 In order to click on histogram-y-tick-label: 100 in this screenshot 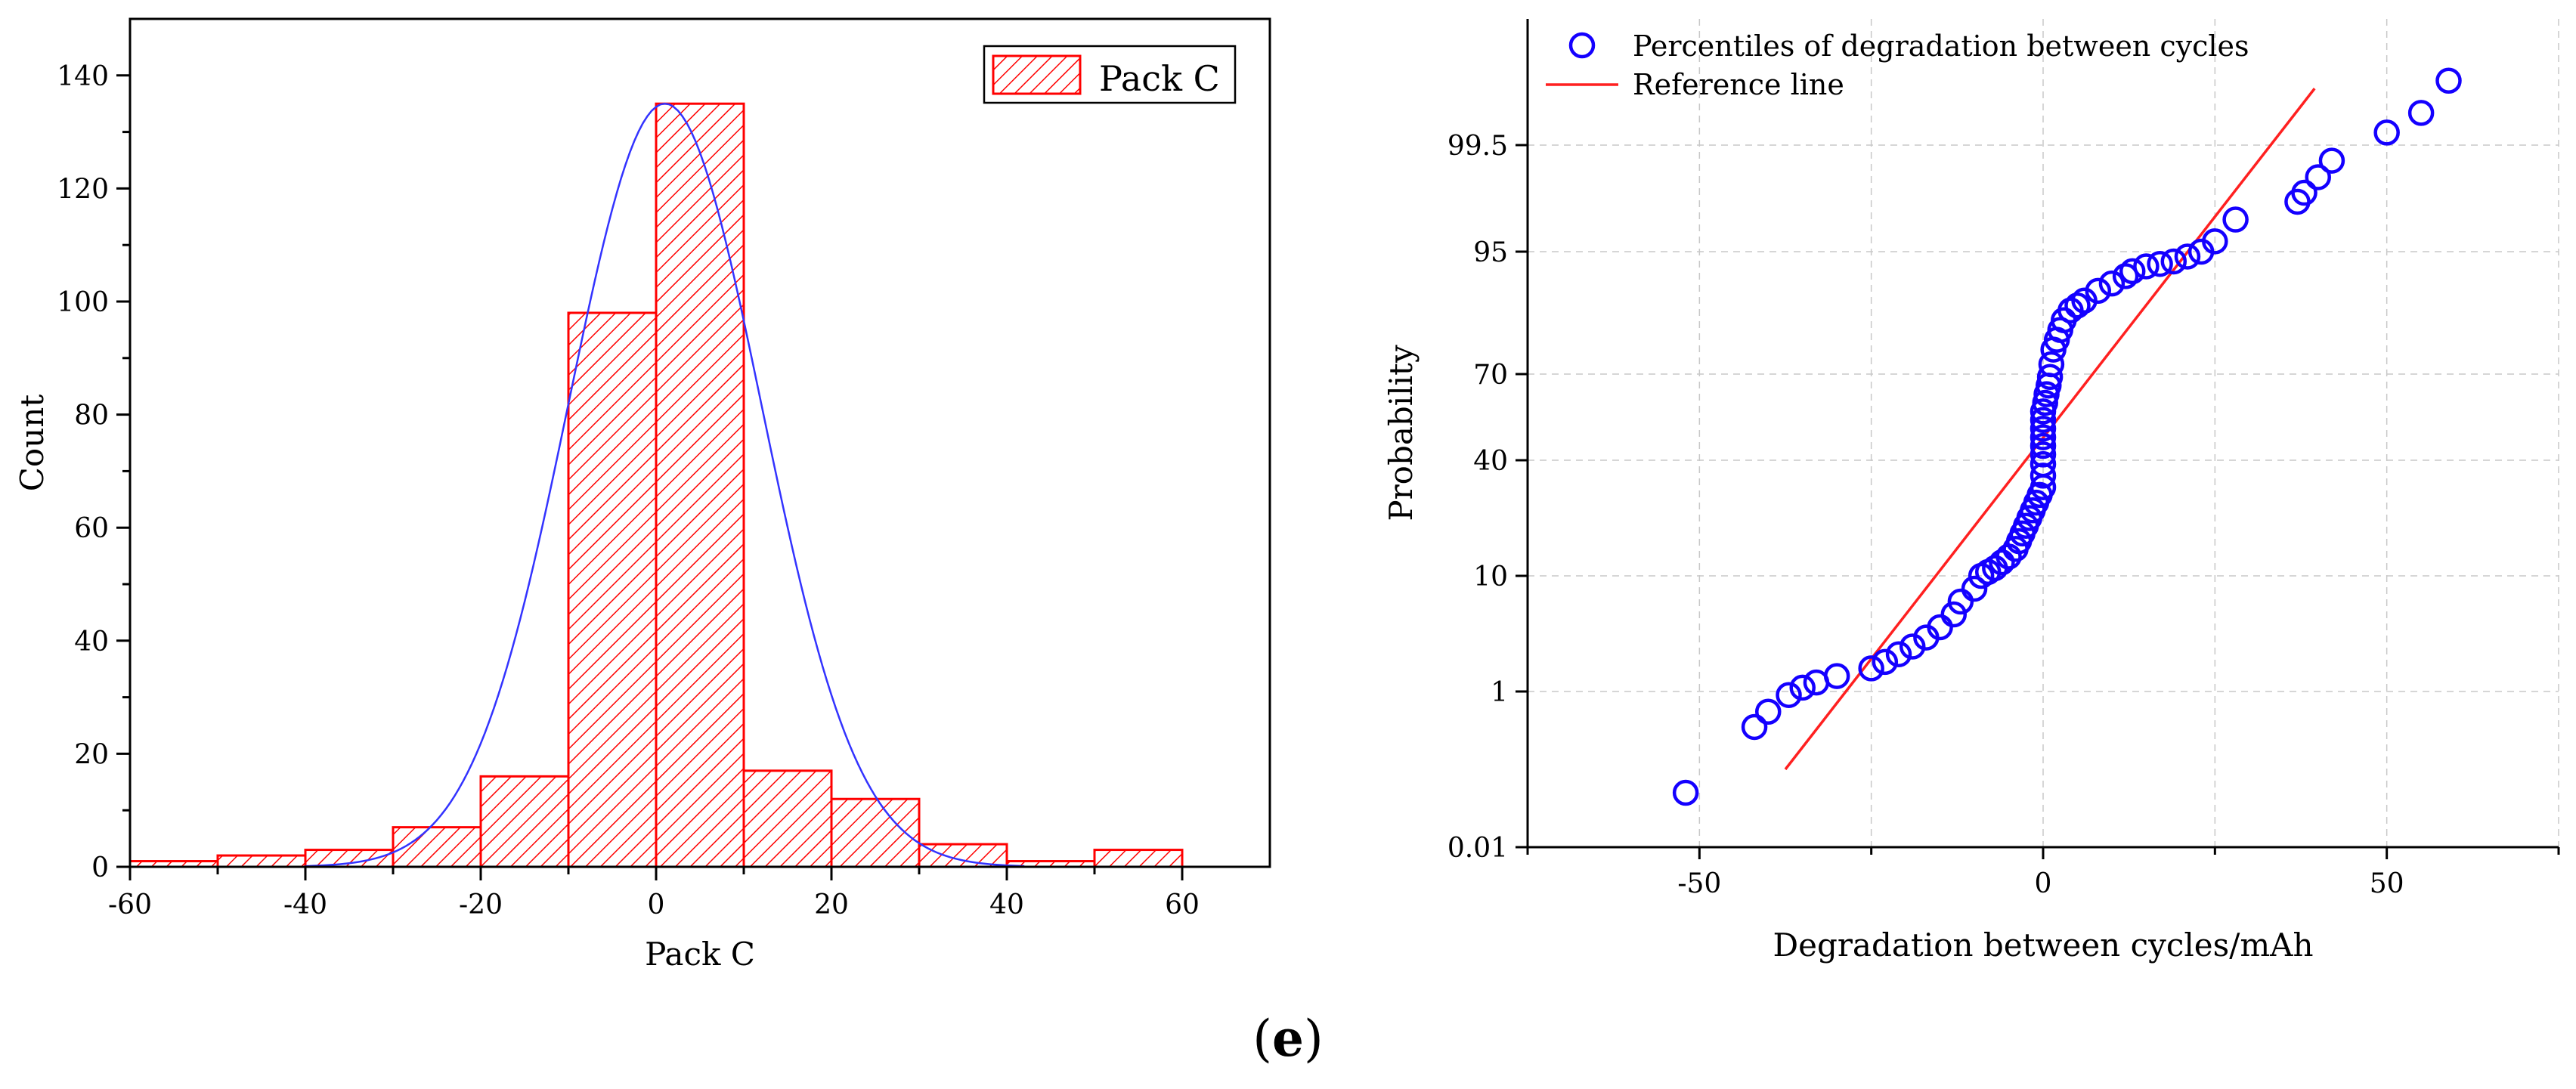, I will do `click(83, 303)`.